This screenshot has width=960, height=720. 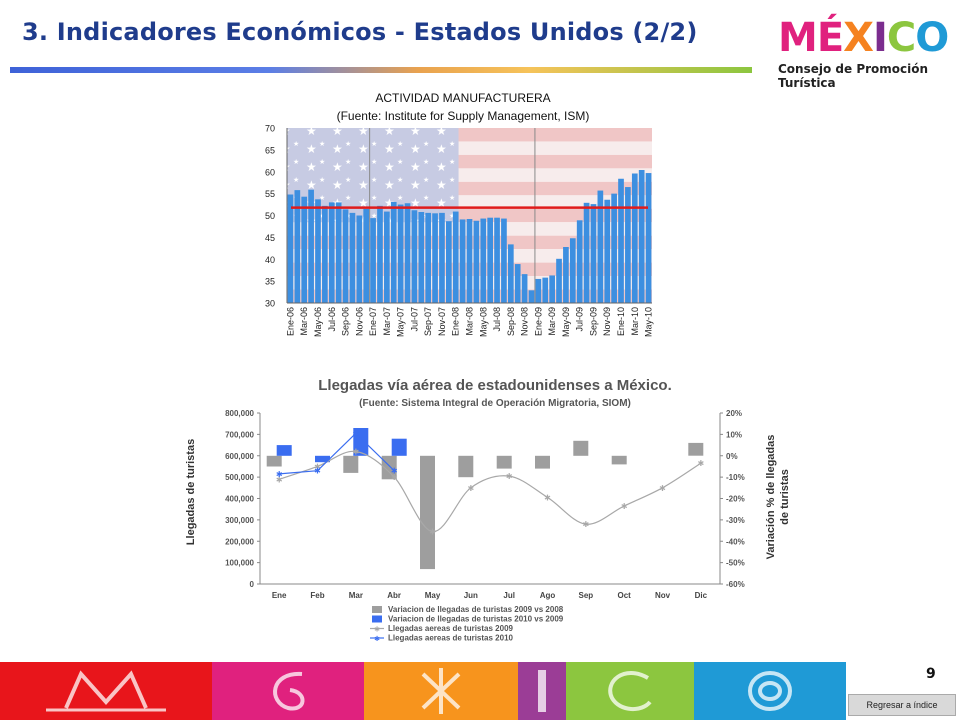 What do you see at coordinates (239, 563) in the screenshot?
I see `left-tick-label: 100,000` at bounding box center [239, 563].